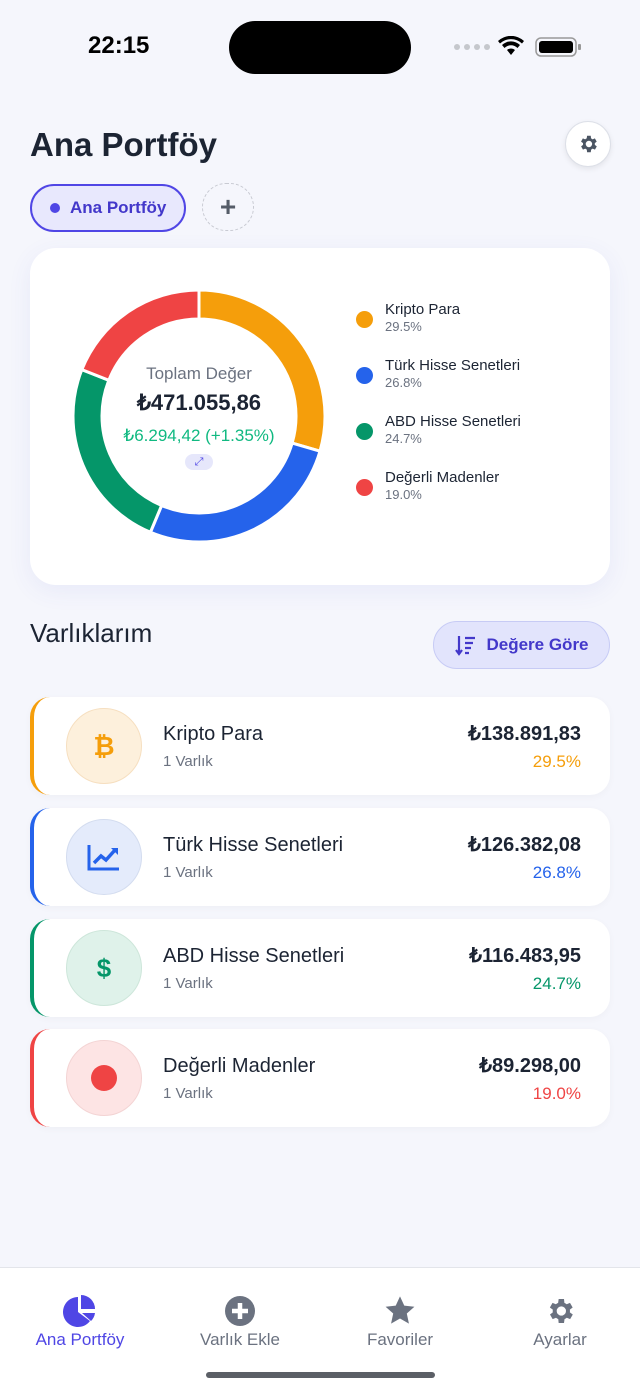 This screenshot has width=640, height=1391. I want to click on tab-label: Varlık Ekle, so click(240, 1339).